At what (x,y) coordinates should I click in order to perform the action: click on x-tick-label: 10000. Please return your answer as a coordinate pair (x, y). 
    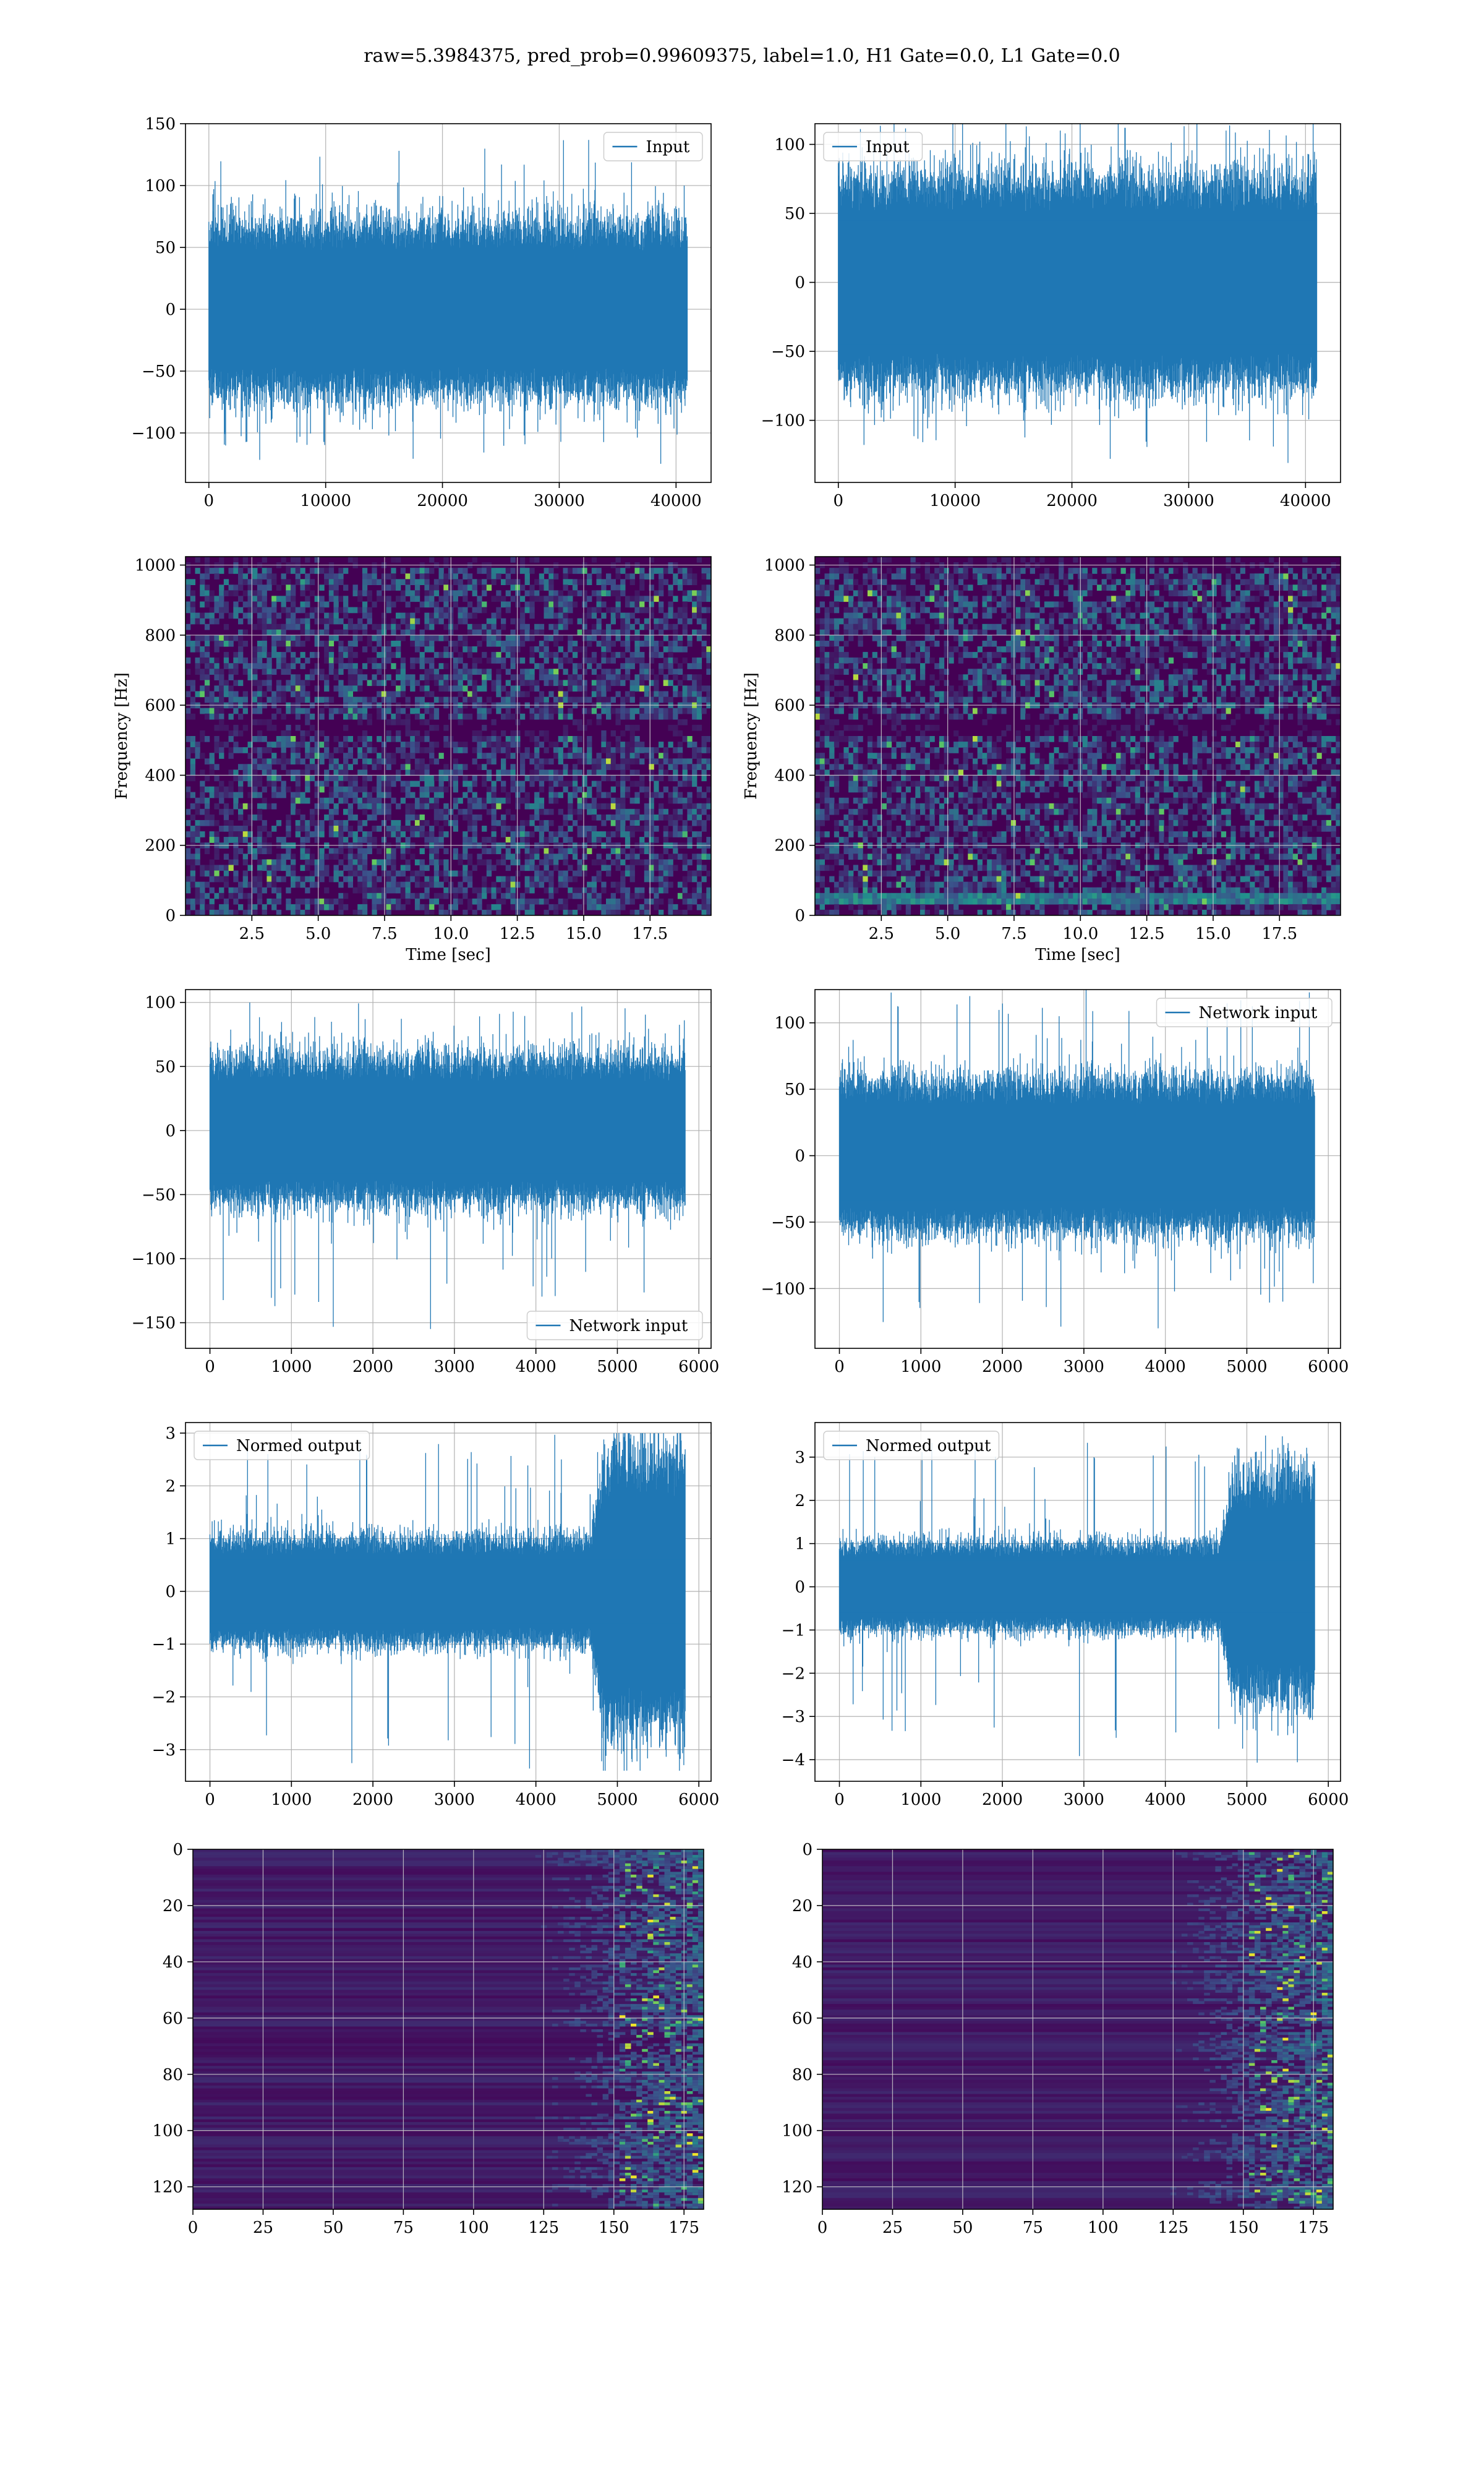
    Looking at the image, I should click on (955, 501).